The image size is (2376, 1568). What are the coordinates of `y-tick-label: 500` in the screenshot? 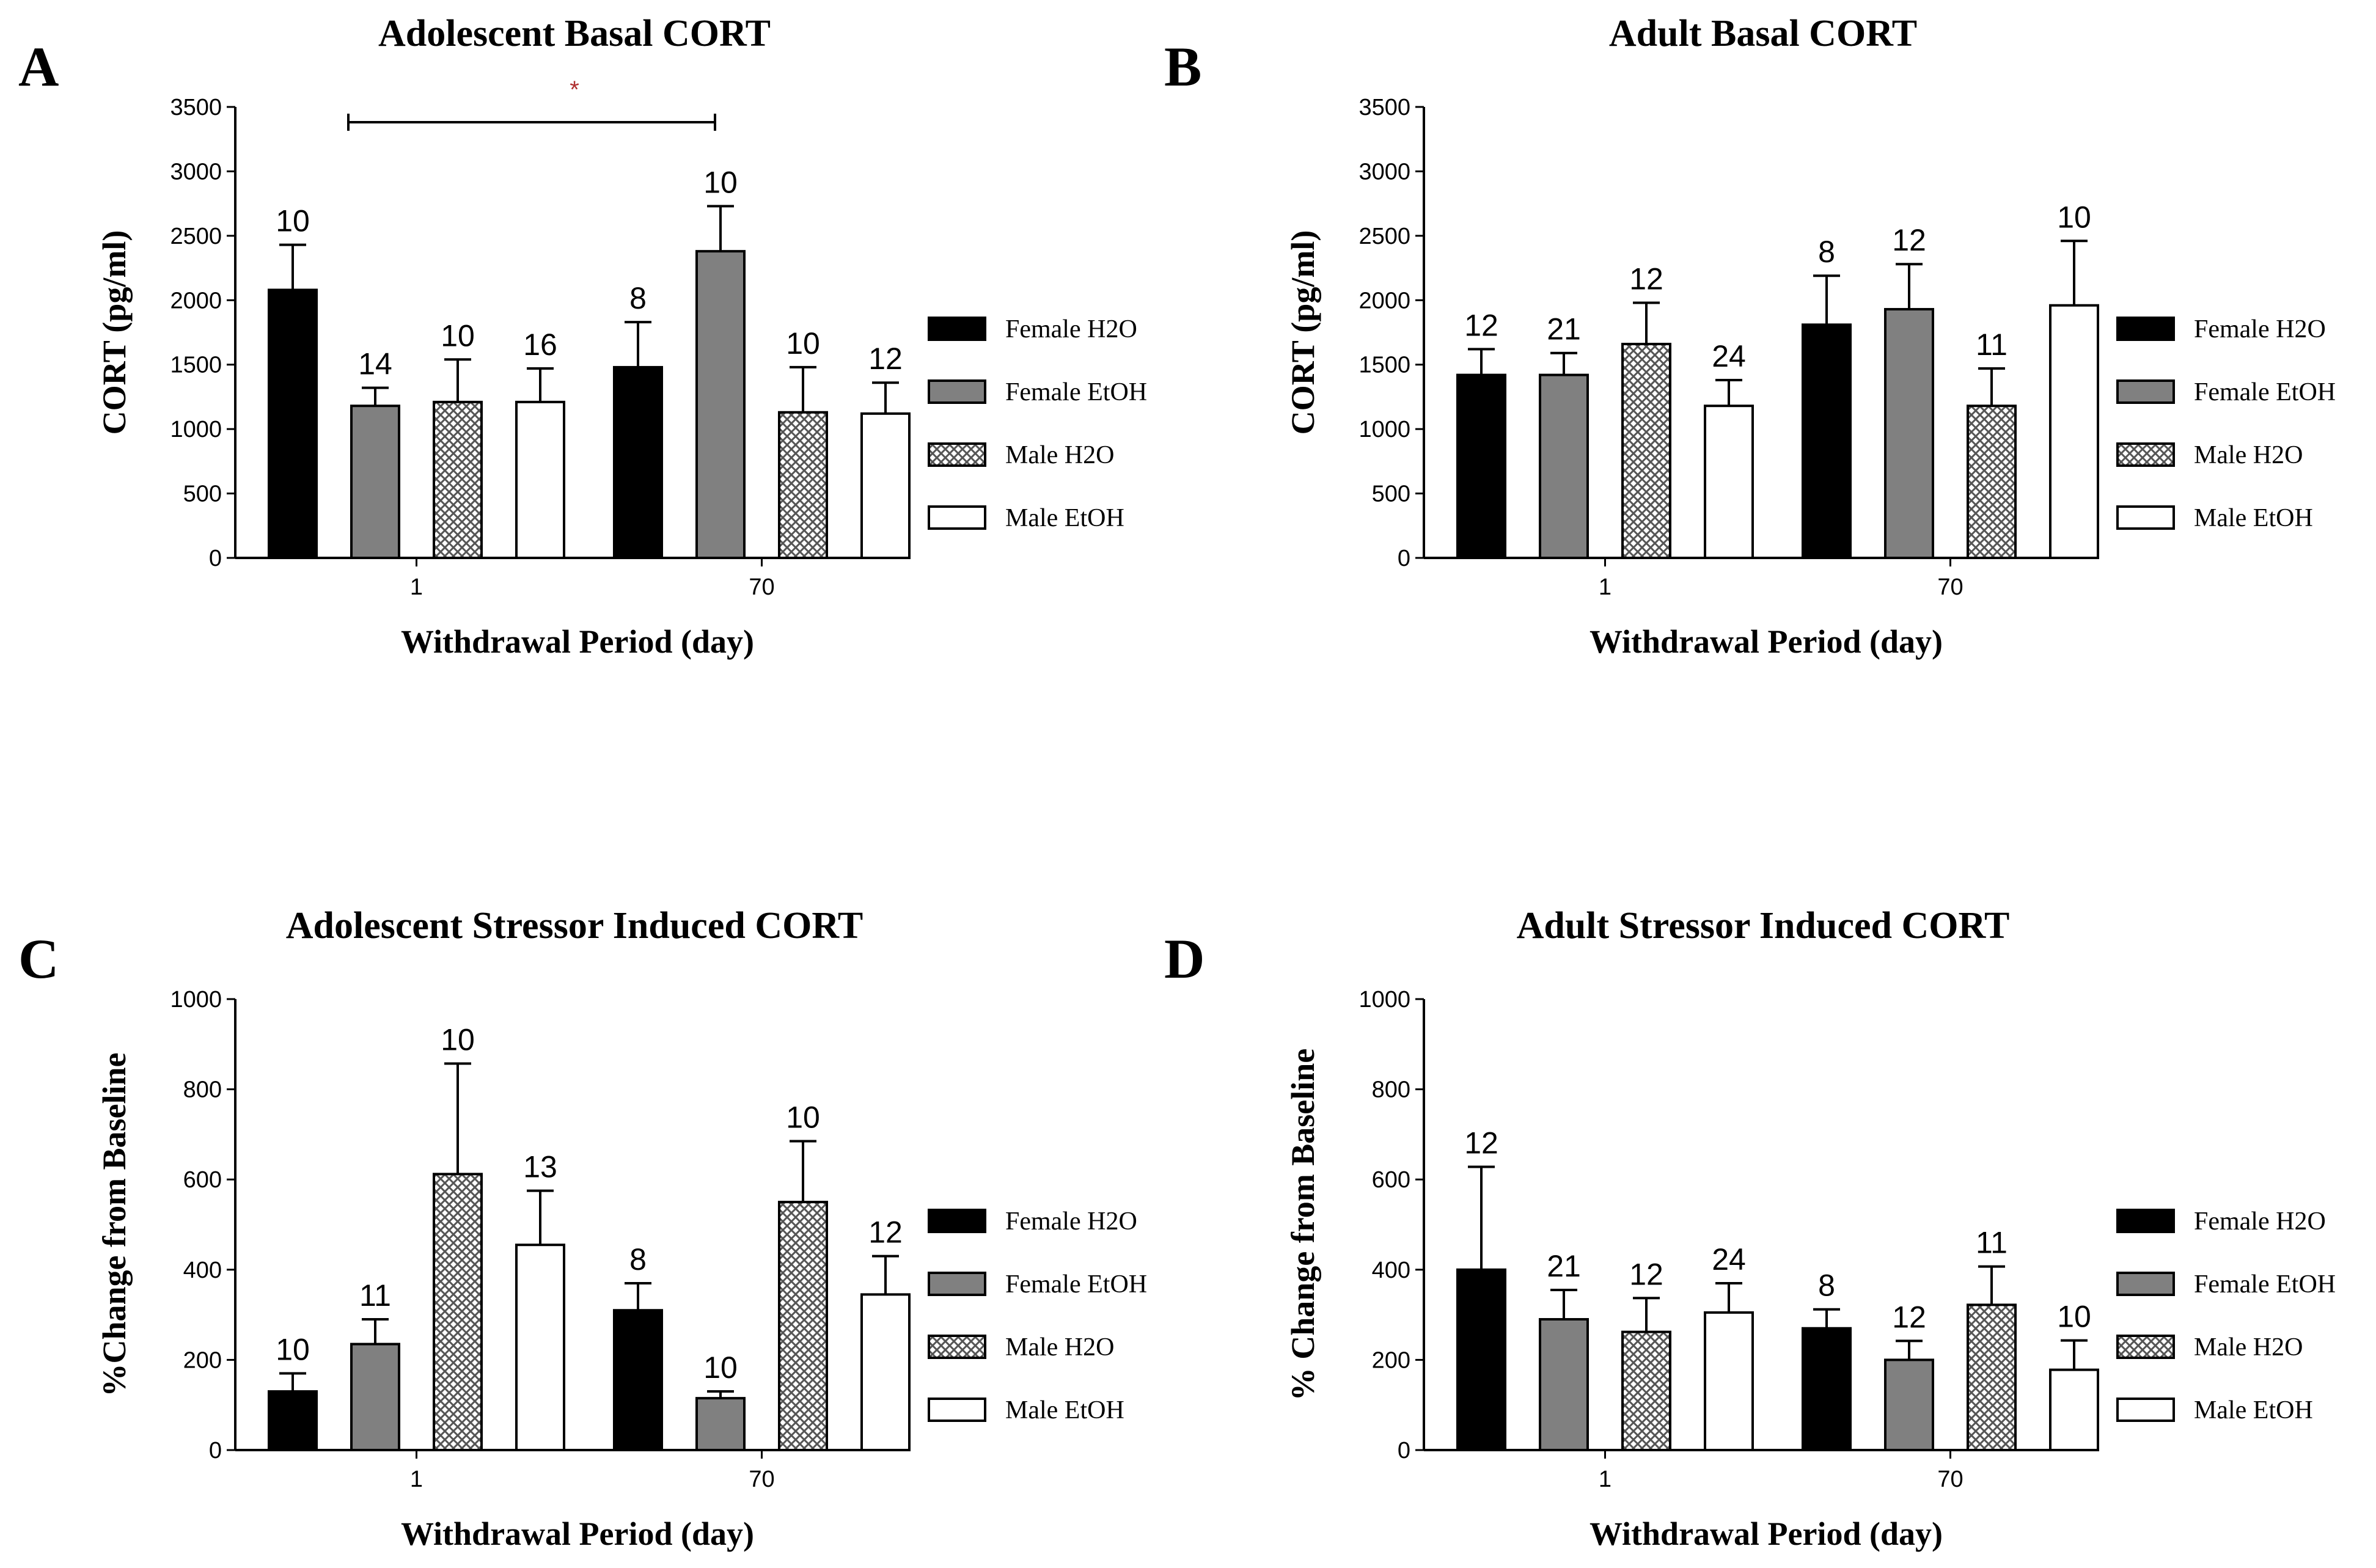 It's located at (203, 494).